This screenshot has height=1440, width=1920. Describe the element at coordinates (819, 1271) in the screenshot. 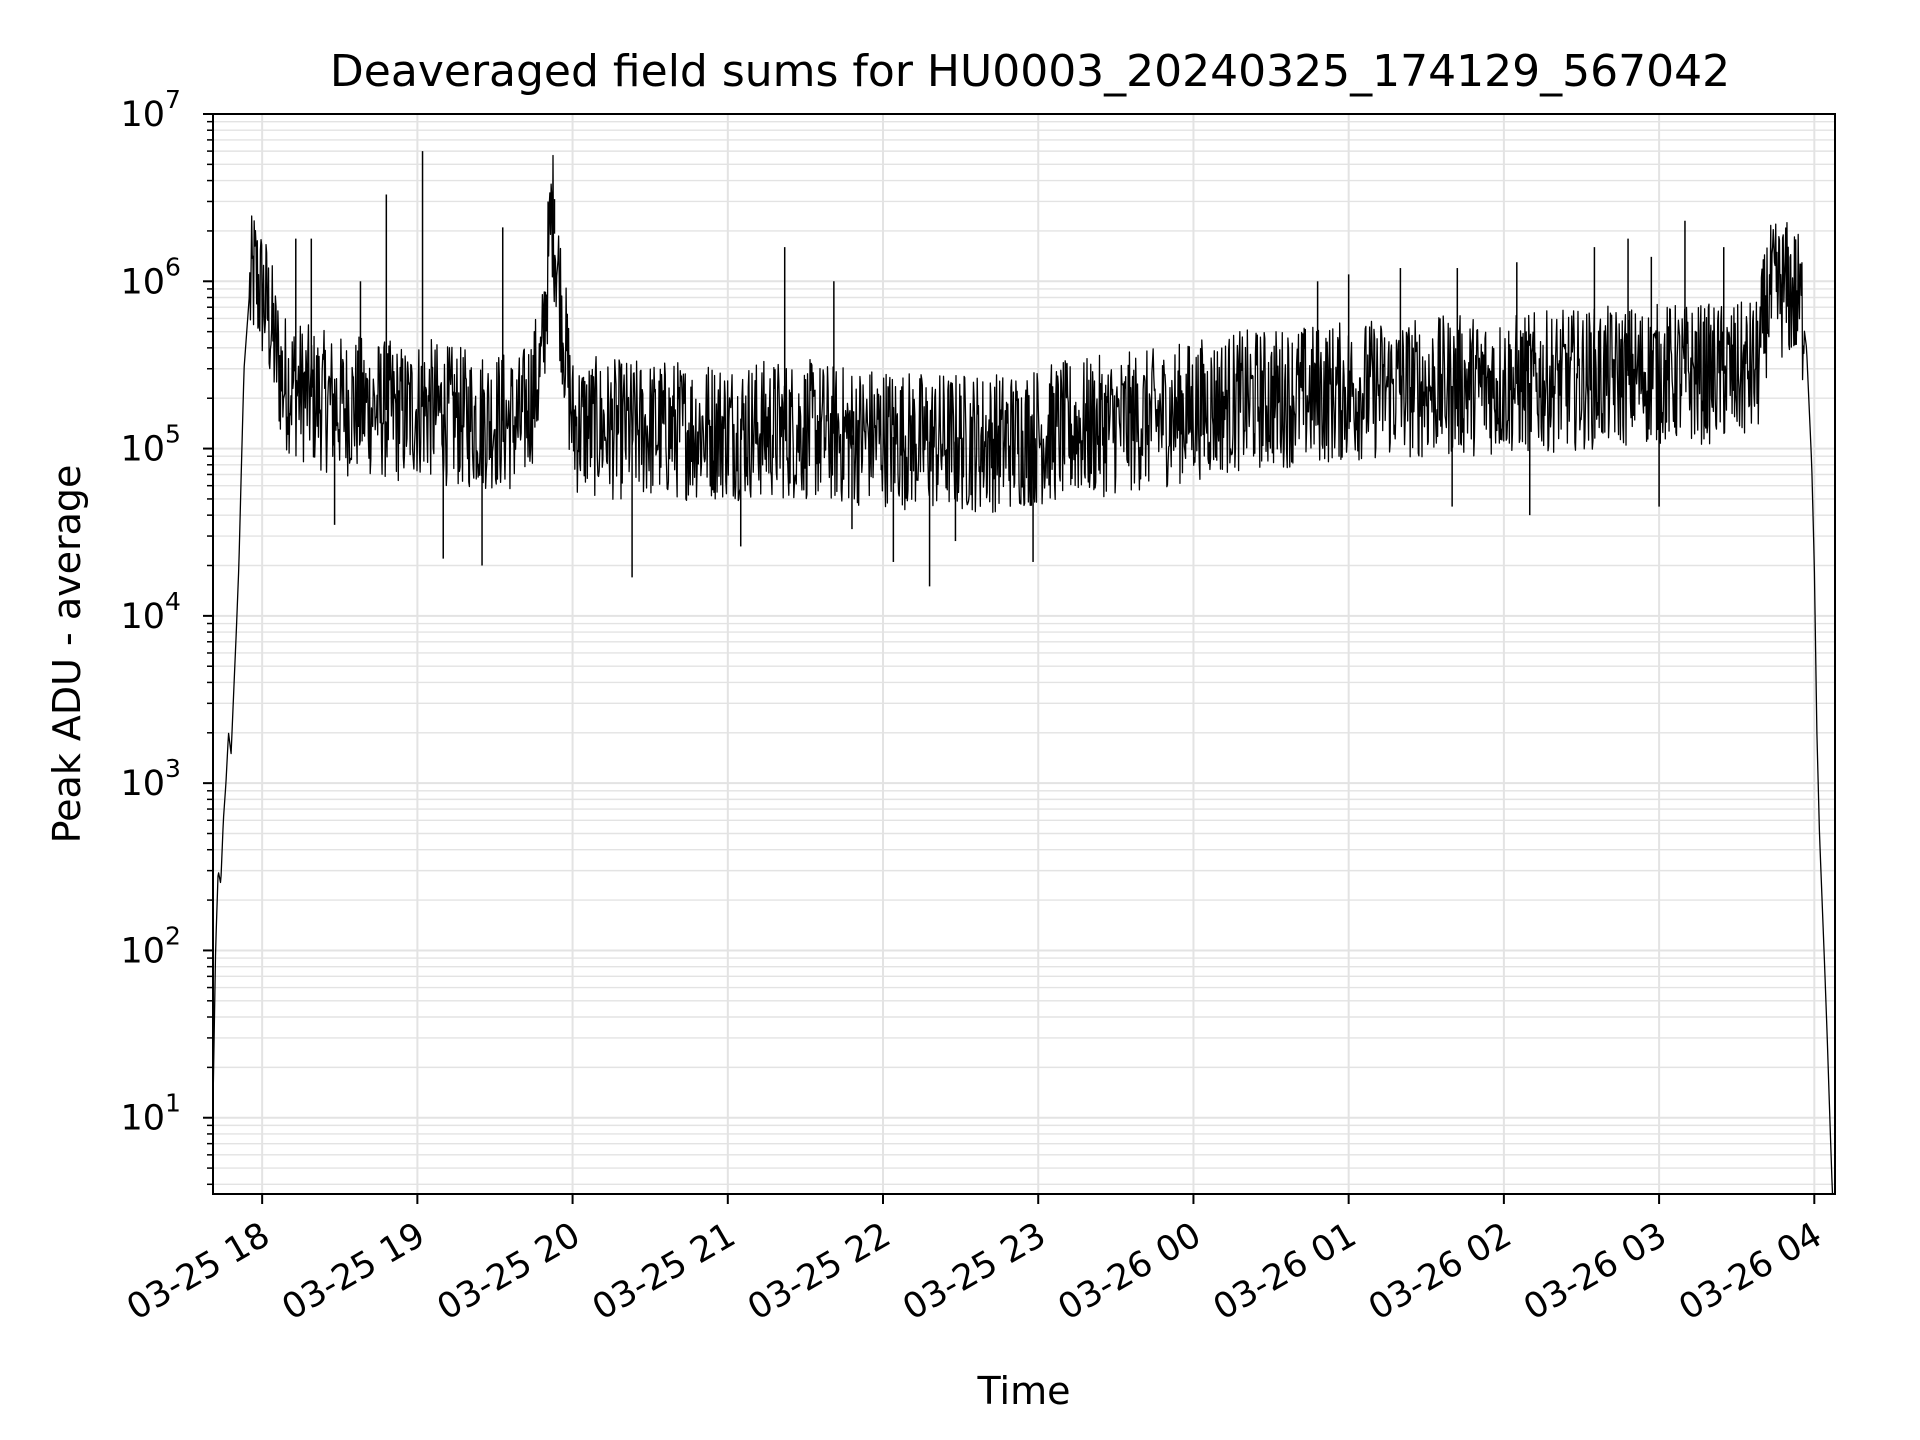

I see `x-tick-label: 03-25 22` at that location.